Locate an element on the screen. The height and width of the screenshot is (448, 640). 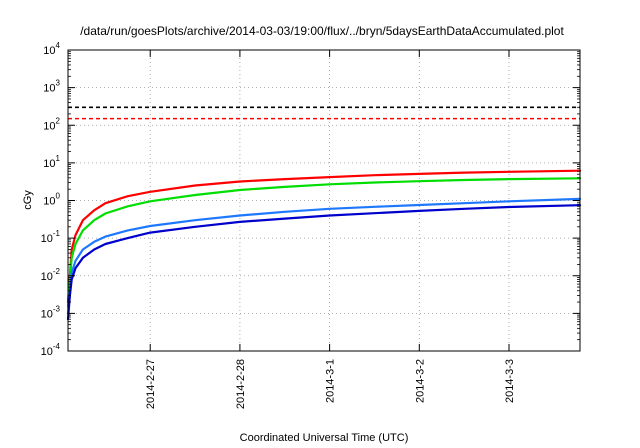
y-tick-label: 10⁰ is located at coordinates (51, 200).